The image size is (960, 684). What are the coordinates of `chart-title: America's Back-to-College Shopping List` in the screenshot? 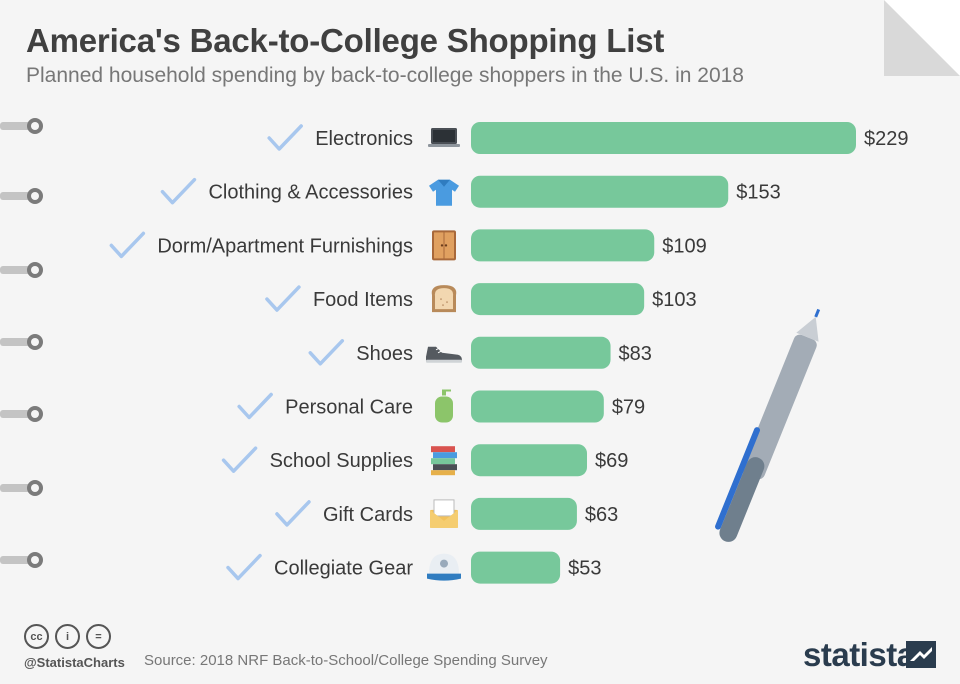 It's located at (345, 40).